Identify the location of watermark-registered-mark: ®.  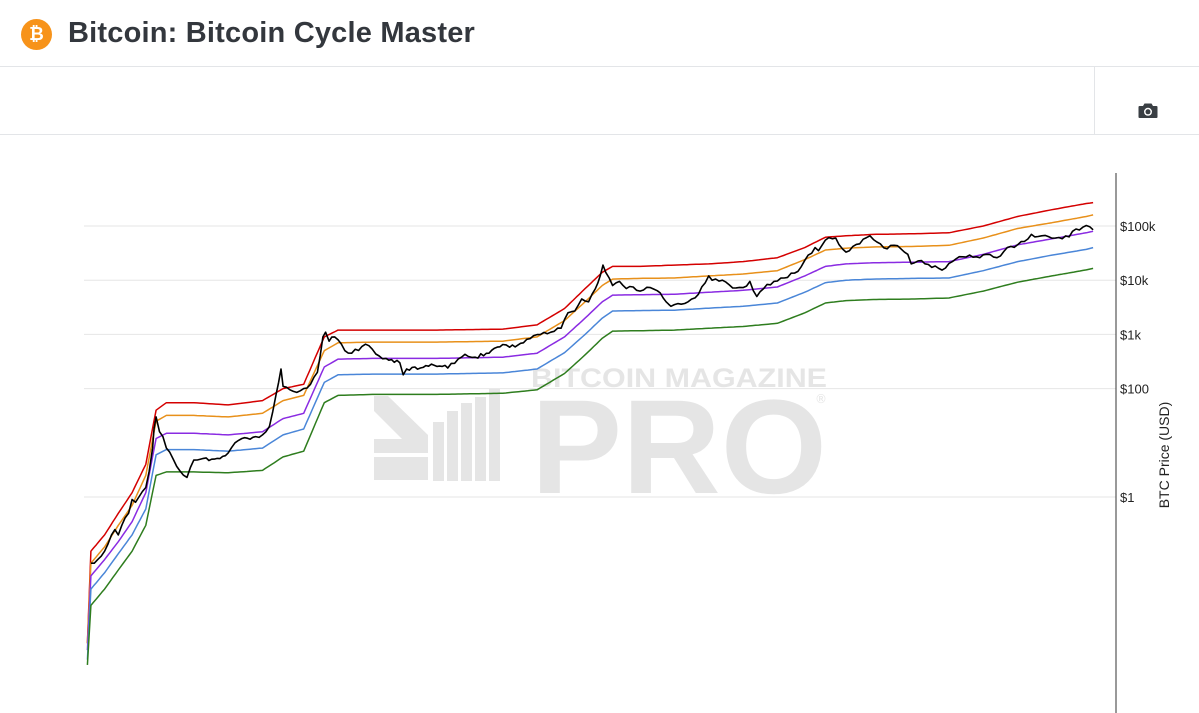
(821, 399).